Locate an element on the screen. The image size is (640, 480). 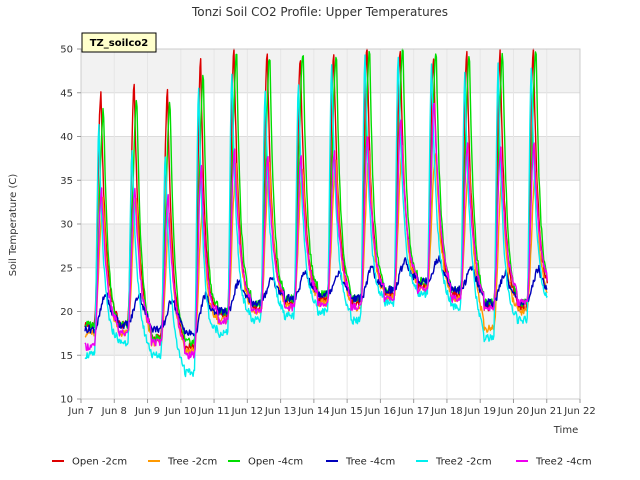
y-tick-label: 25 is located at coordinates (66, 268).